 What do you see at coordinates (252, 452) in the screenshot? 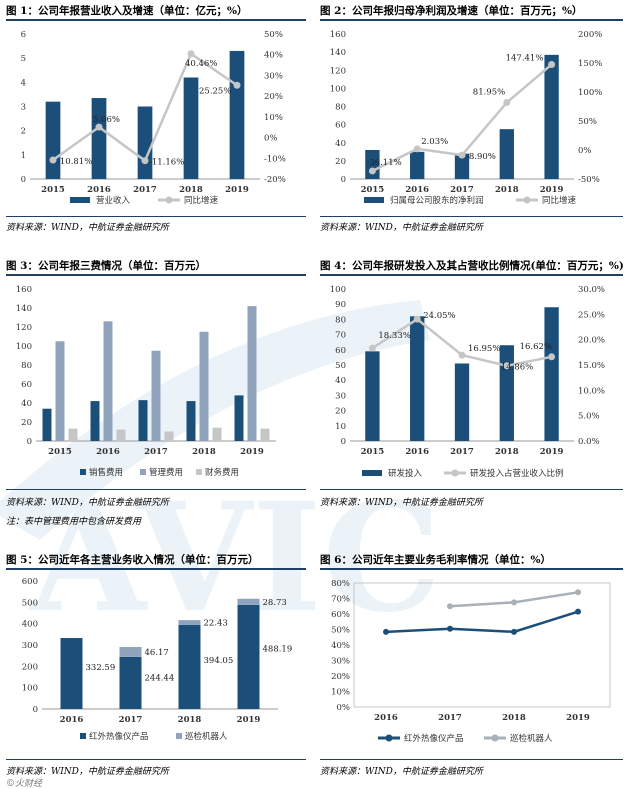
I see `fig3-x-tick: 2019` at bounding box center [252, 452].